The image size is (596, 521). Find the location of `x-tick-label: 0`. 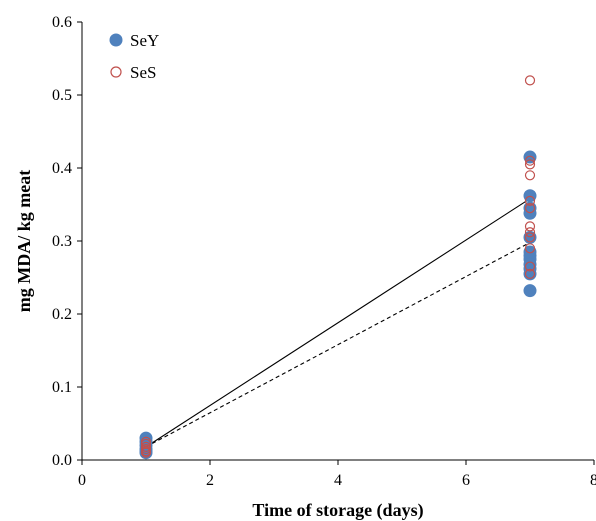

x-tick-label: 0 is located at coordinates (82, 480).